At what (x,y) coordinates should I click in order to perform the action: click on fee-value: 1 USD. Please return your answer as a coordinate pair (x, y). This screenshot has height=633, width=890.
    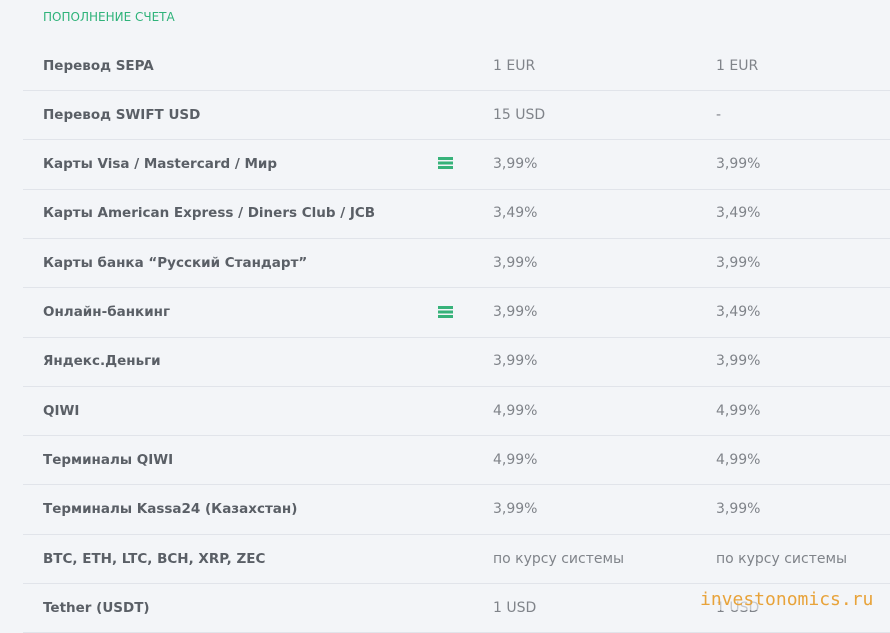
    Looking at the image, I should click on (515, 607).